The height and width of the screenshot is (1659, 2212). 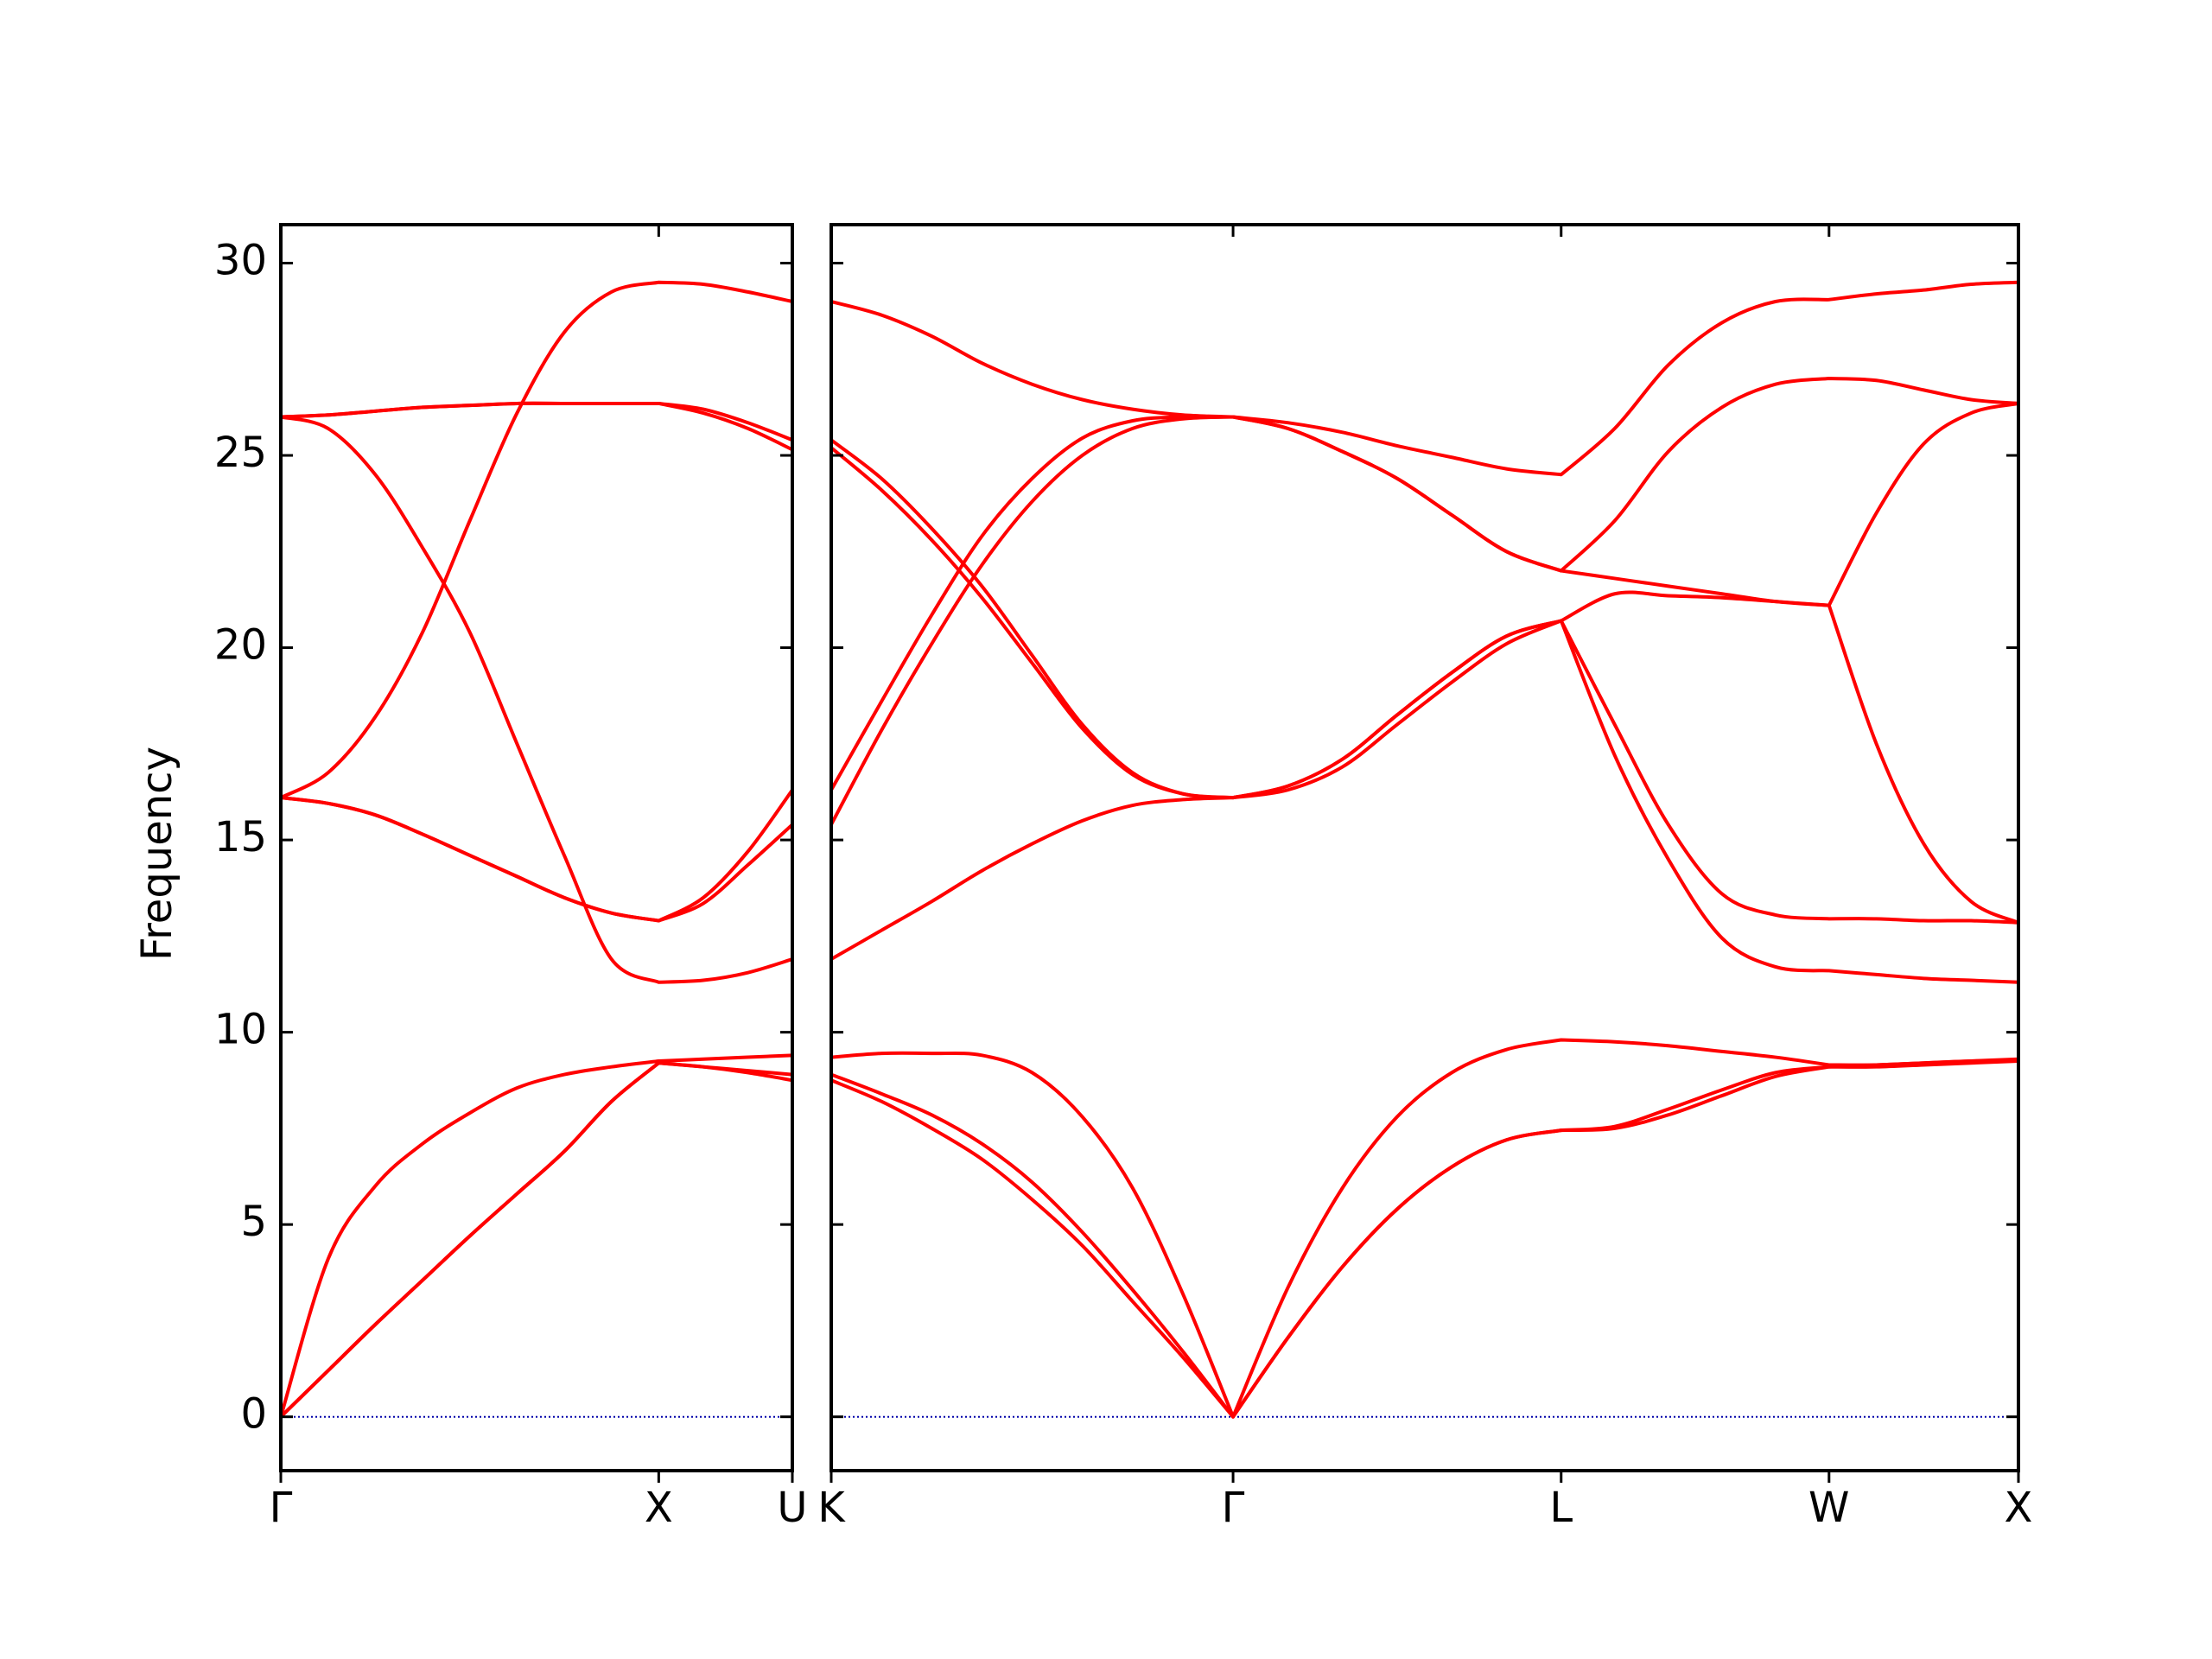 I want to click on x-tick-label: U, so click(x=792, y=1508).